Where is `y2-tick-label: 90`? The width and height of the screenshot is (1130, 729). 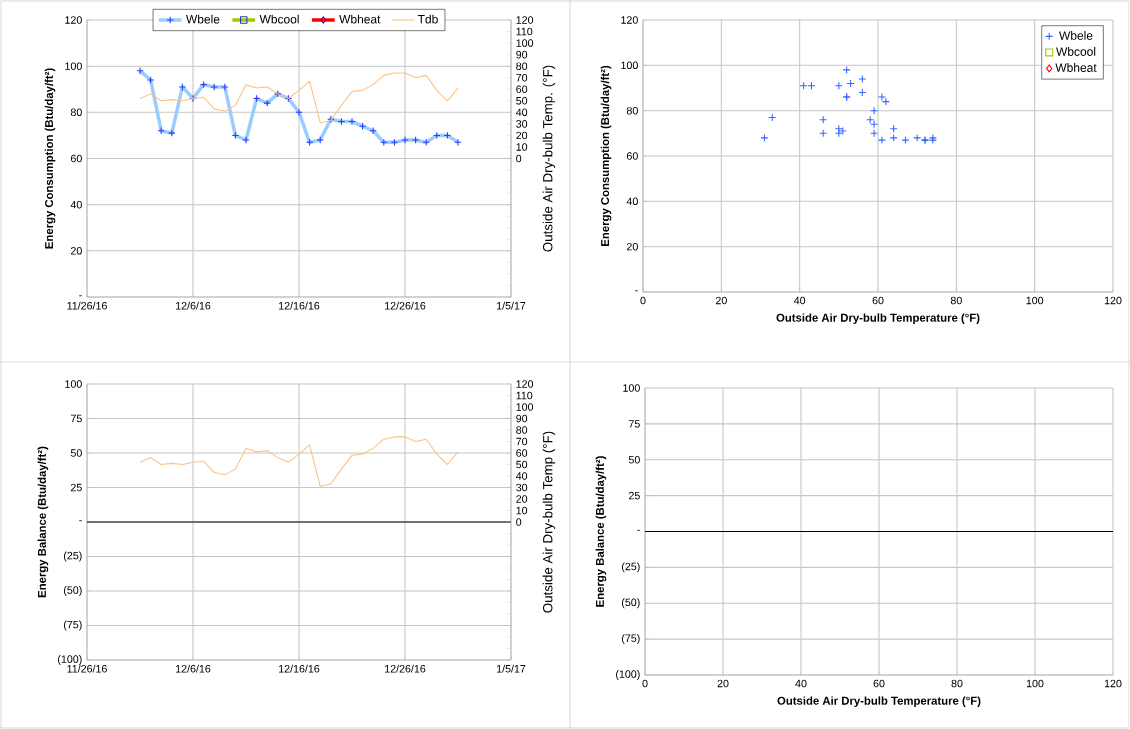 y2-tick-label: 90 is located at coordinates (522, 54).